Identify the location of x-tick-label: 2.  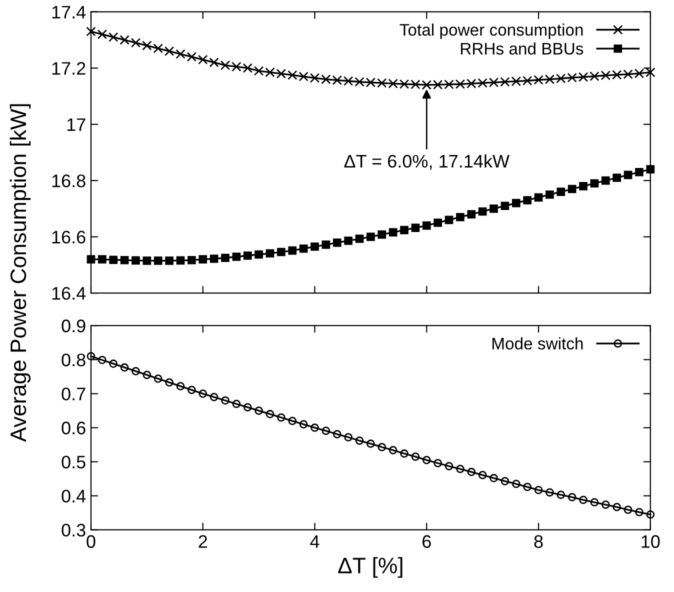
(202, 541).